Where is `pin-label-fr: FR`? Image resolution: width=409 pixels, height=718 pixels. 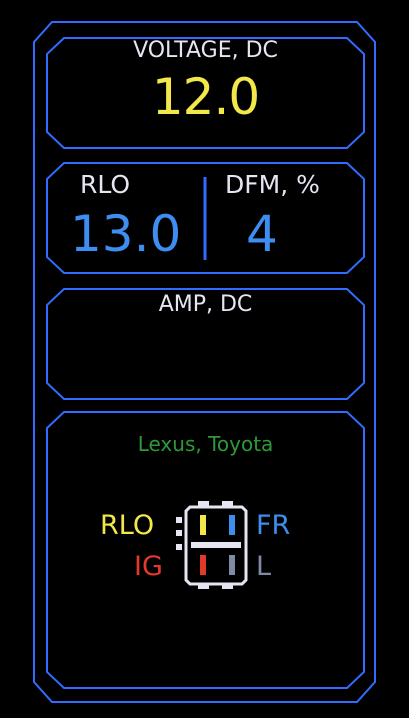 pin-label-fr: FR is located at coordinates (273, 525).